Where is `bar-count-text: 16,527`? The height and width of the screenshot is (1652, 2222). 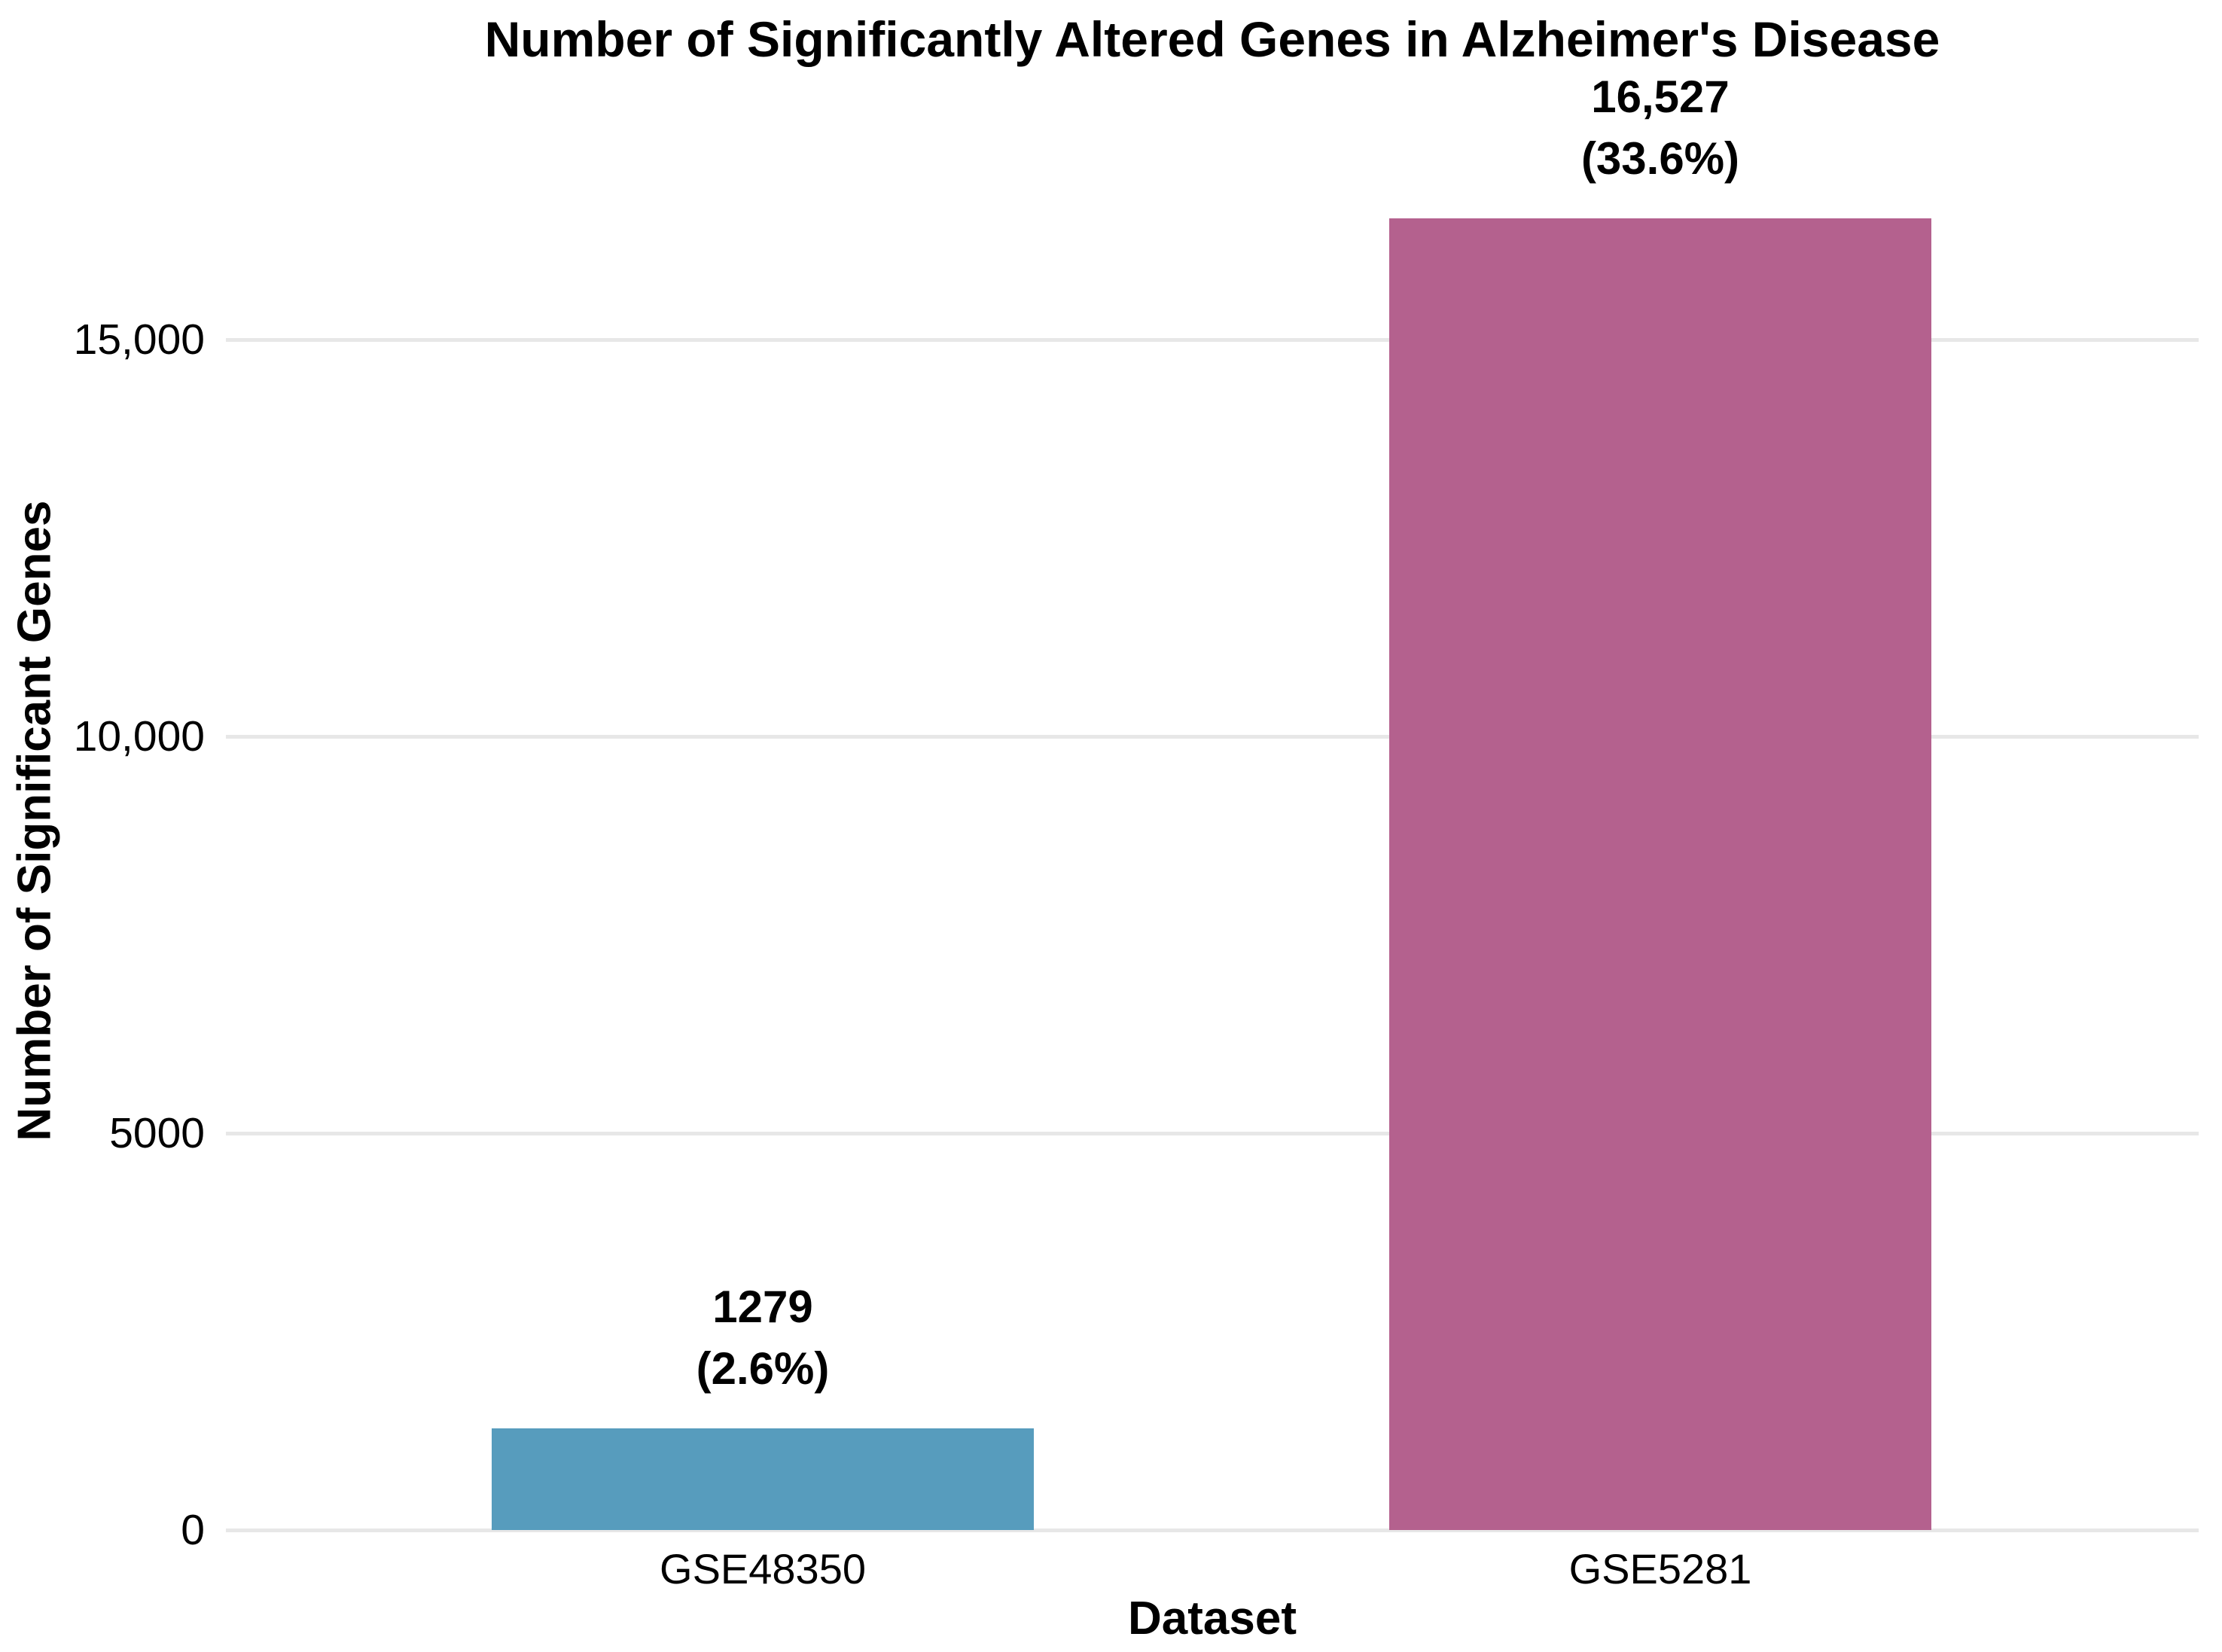
bar-count-text: 16,527 is located at coordinates (1660, 97).